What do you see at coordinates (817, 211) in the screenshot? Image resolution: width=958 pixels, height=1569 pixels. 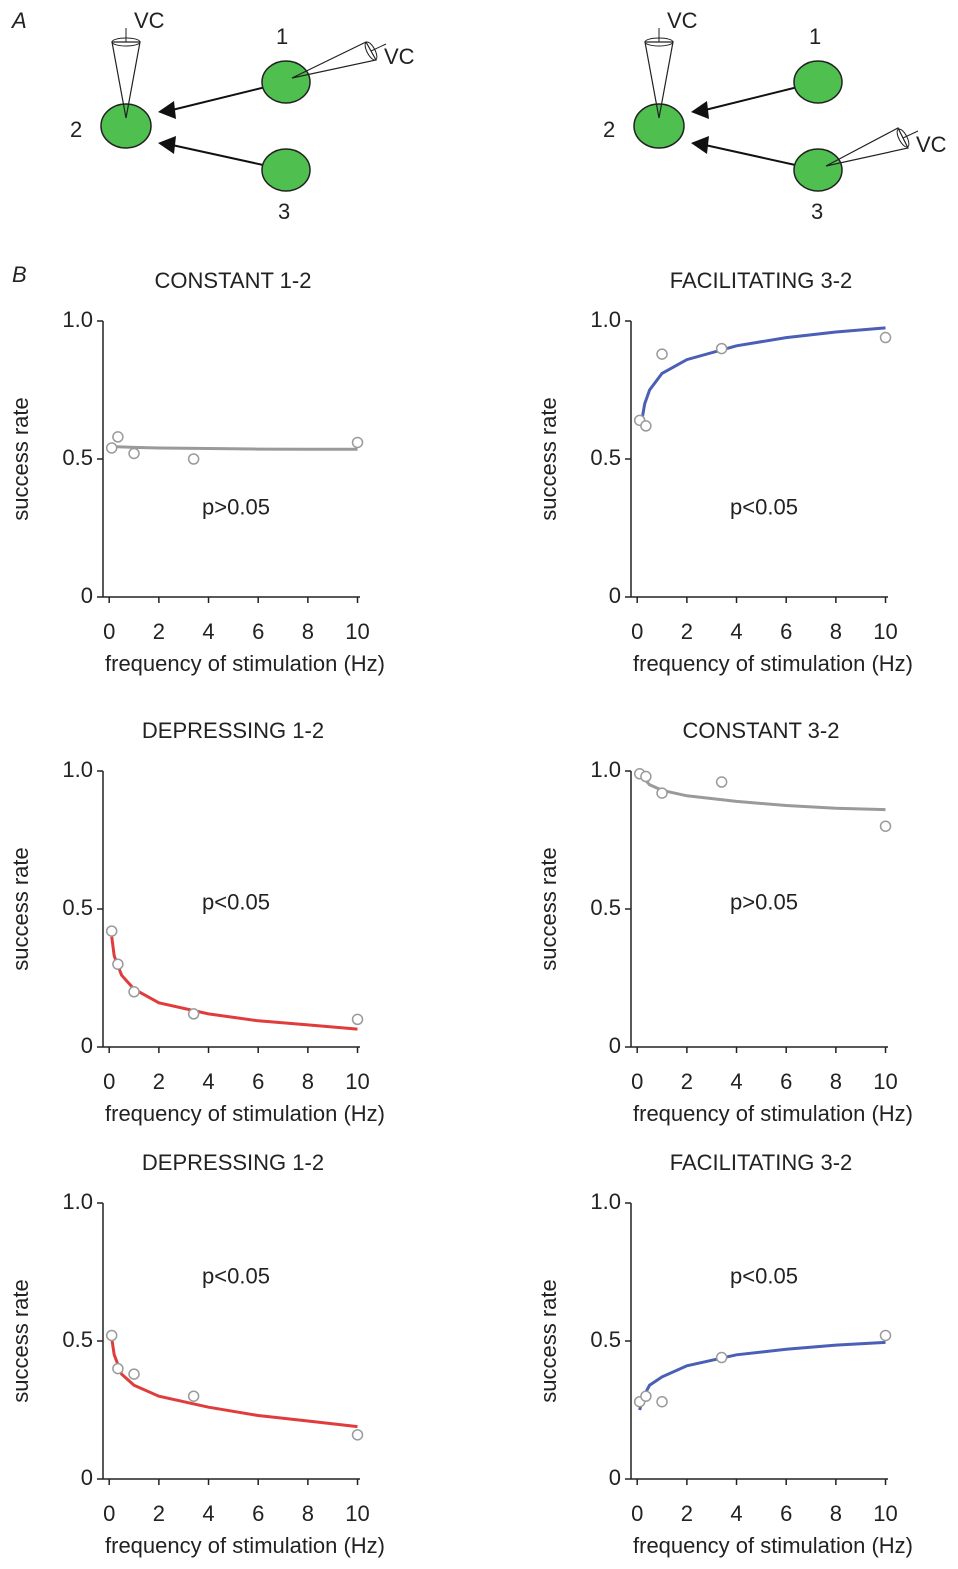 I see `cell-label: 3` at bounding box center [817, 211].